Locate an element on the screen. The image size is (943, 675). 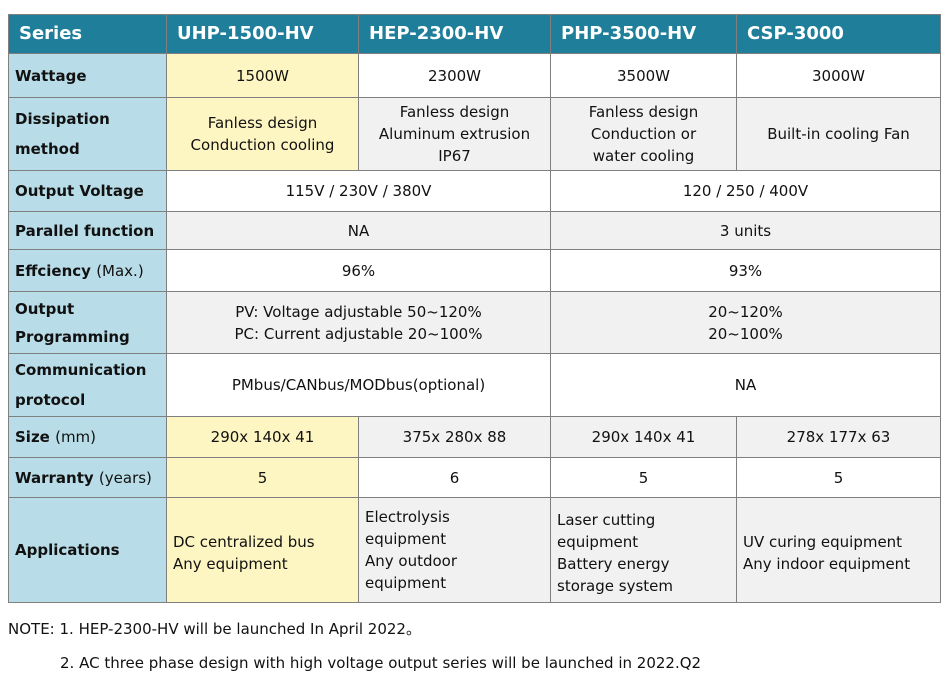
cell-warranty-php: 5 is located at coordinates (643, 477).